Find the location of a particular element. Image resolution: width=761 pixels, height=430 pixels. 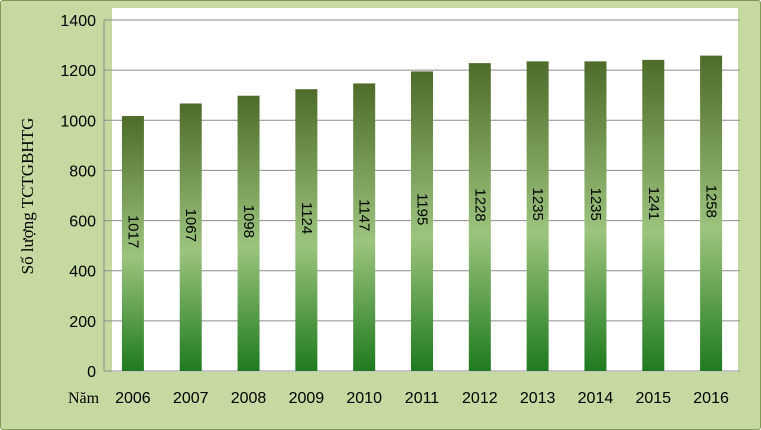

y-tick-label: 1000 is located at coordinates (78, 121).